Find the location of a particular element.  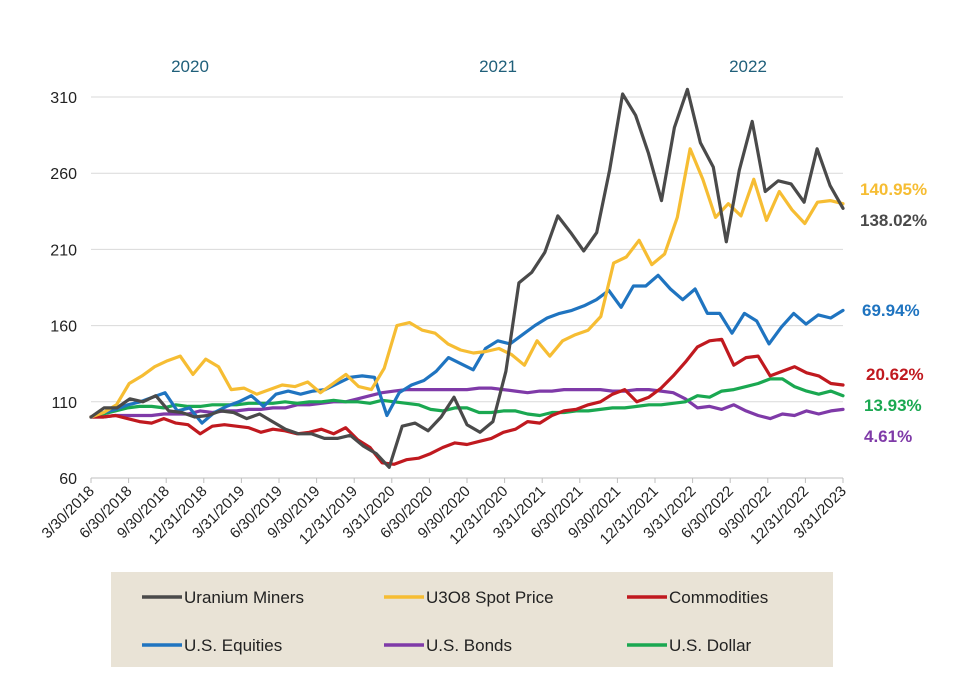

legend-label: U.S. Dollar is located at coordinates (710, 645).